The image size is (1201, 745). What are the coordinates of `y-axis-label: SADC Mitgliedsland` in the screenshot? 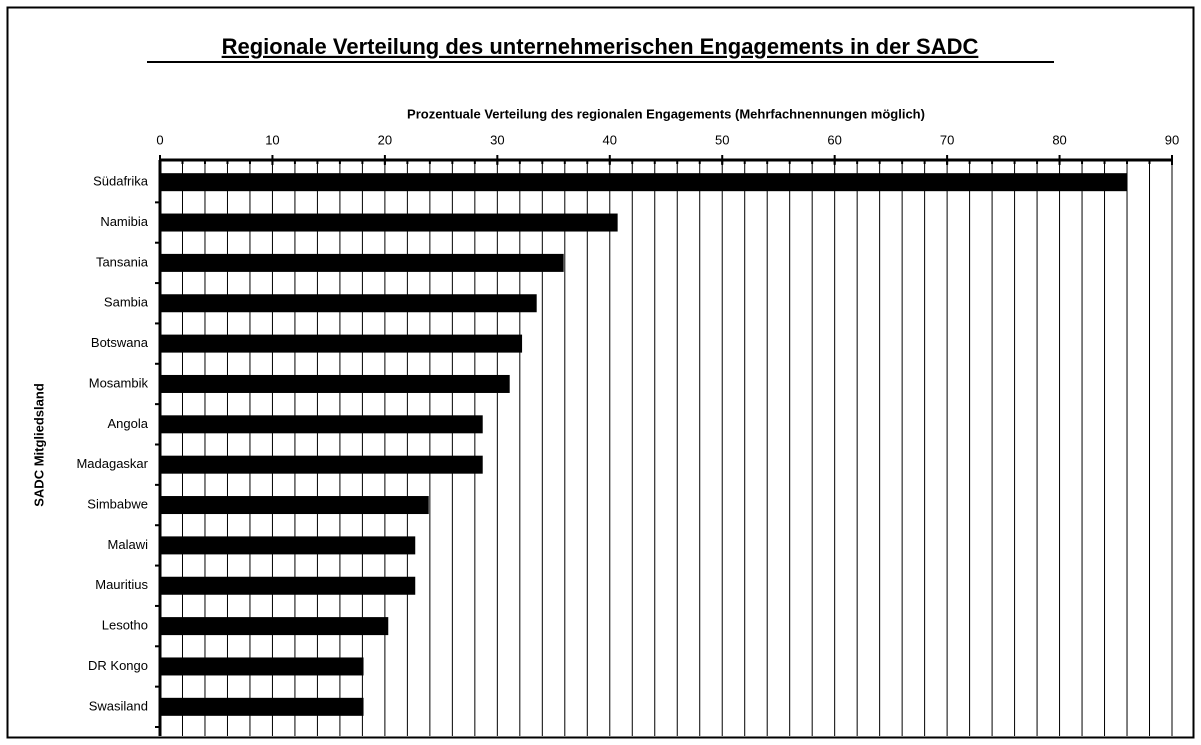 It's located at (38, 445).